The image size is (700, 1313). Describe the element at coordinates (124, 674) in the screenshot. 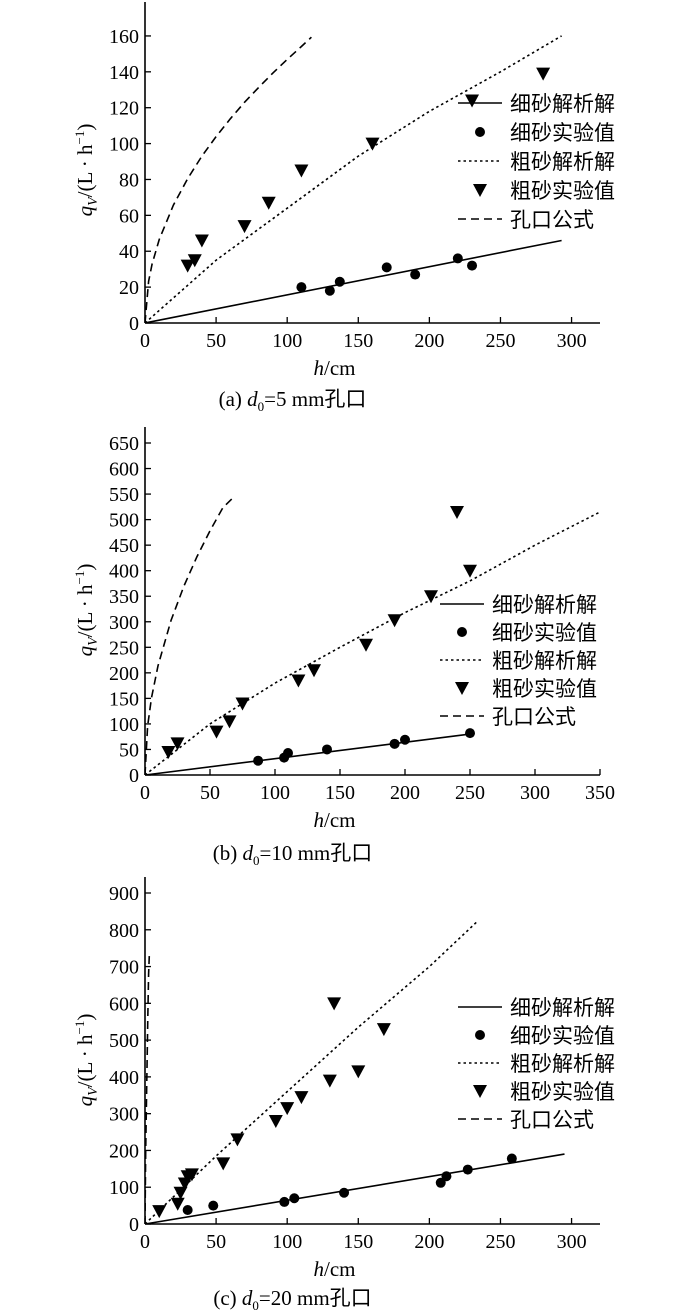

I see `y-tick-label: 200` at that location.